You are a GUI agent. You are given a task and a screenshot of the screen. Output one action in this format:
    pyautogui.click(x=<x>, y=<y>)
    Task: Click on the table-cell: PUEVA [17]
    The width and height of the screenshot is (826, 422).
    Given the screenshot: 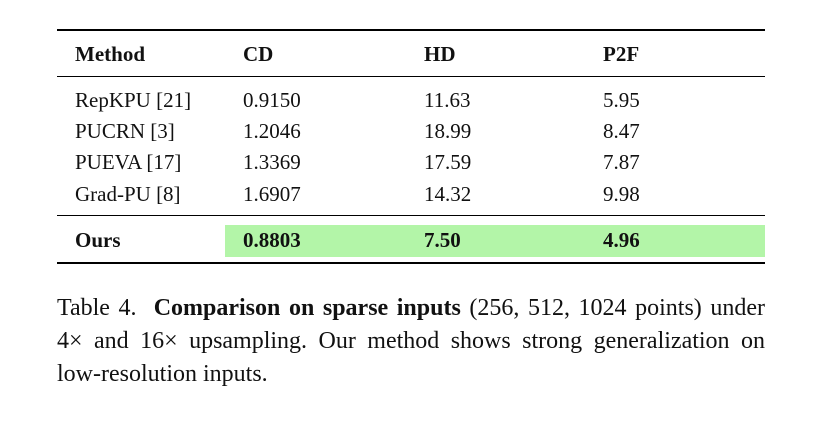 What is the action you would take?
    pyautogui.click(x=128, y=162)
    